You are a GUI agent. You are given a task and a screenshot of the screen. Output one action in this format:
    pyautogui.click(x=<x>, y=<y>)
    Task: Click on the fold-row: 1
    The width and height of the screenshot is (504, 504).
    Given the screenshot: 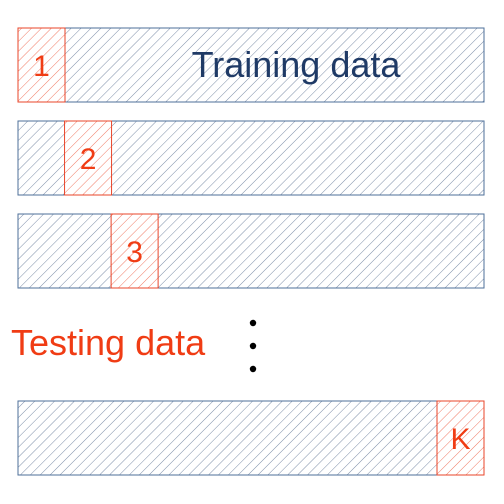 What is the action you would take?
    pyautogui.click(x=251, y=65)
    